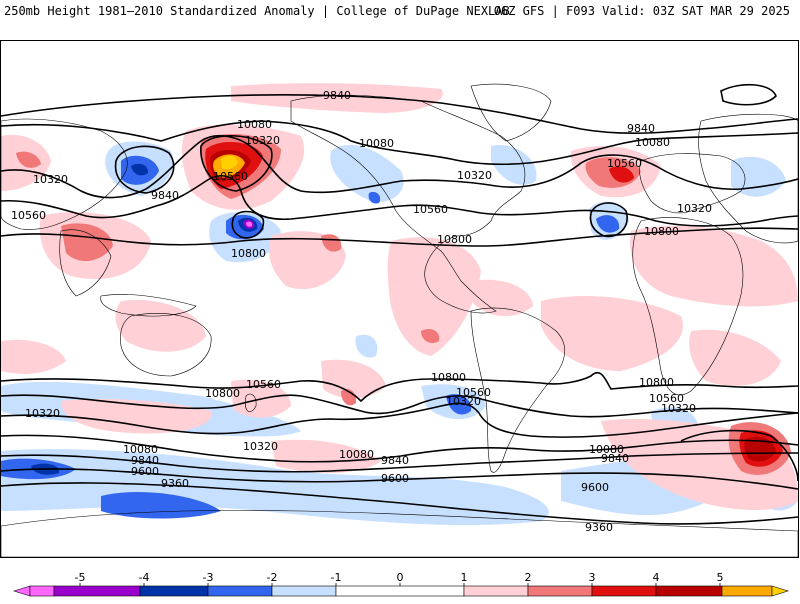  Describe the element at coordinates (760, 449) in the screenshot. I see `pos-anomaly-extreme` at that location.